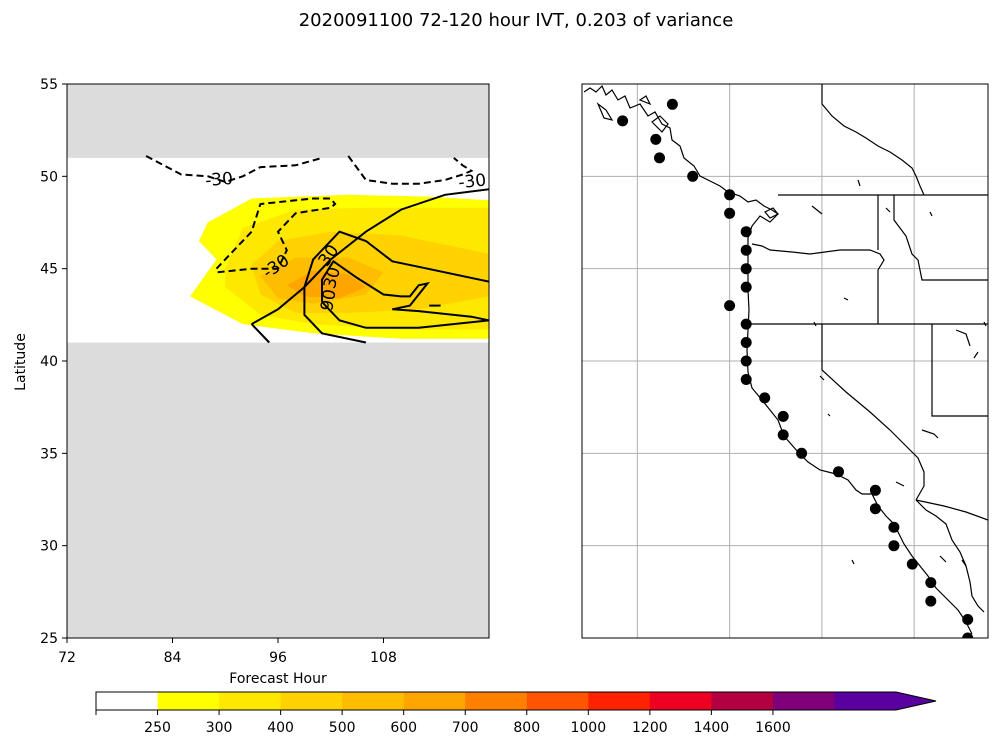 The image size is (1000, 749). What do you see at coordinates (49, 639) in the screenshot?
I see `y-tick-label-0: 25` at bounding box center [49, 639].